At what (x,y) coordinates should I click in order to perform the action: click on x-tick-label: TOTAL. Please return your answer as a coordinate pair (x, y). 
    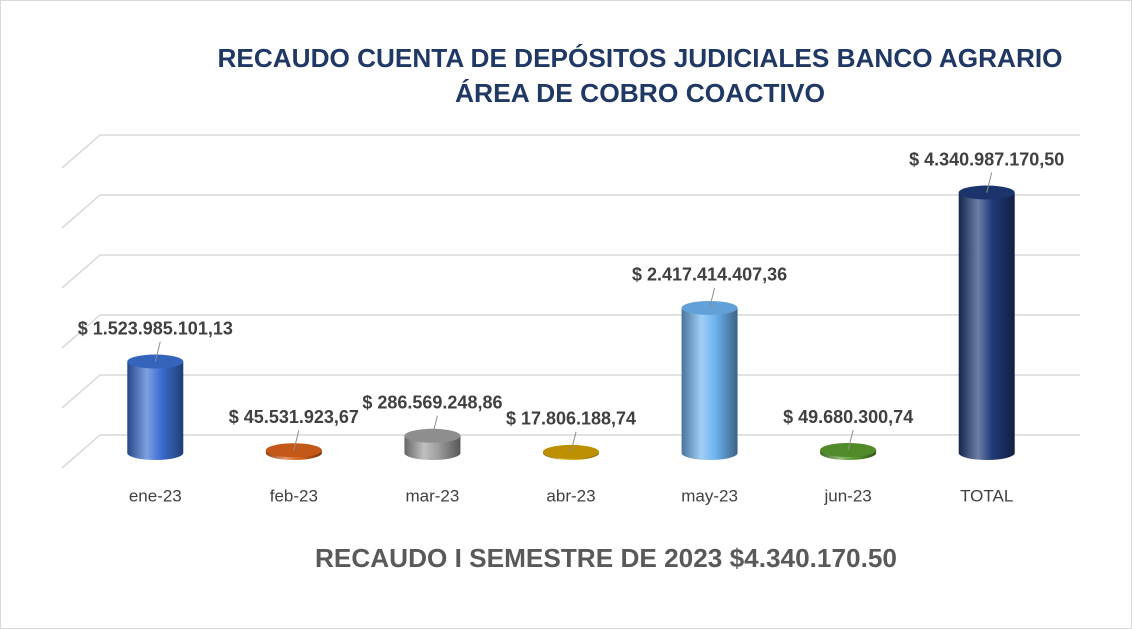
    Looking at the image, I should click on (986, 495).